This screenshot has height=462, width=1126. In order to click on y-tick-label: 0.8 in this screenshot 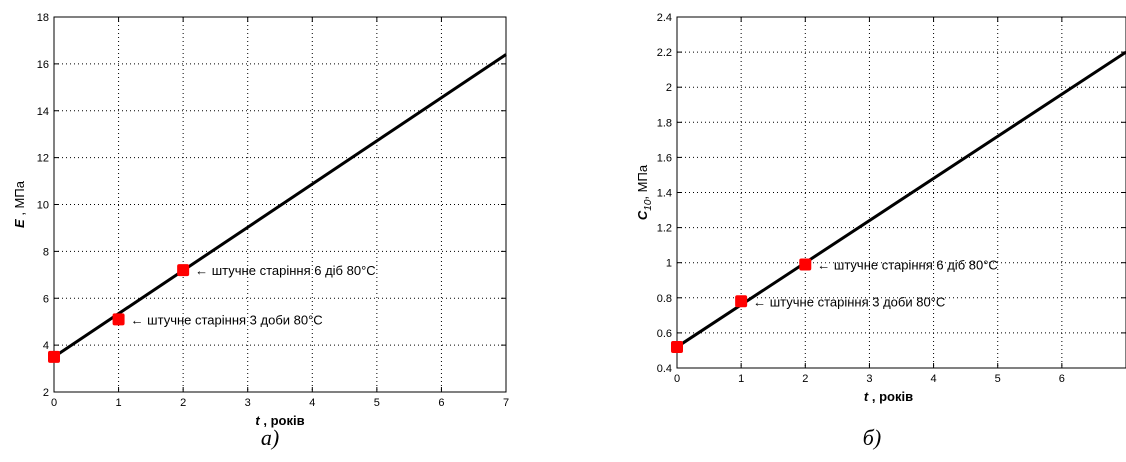, I will do `click(664, 299)`.